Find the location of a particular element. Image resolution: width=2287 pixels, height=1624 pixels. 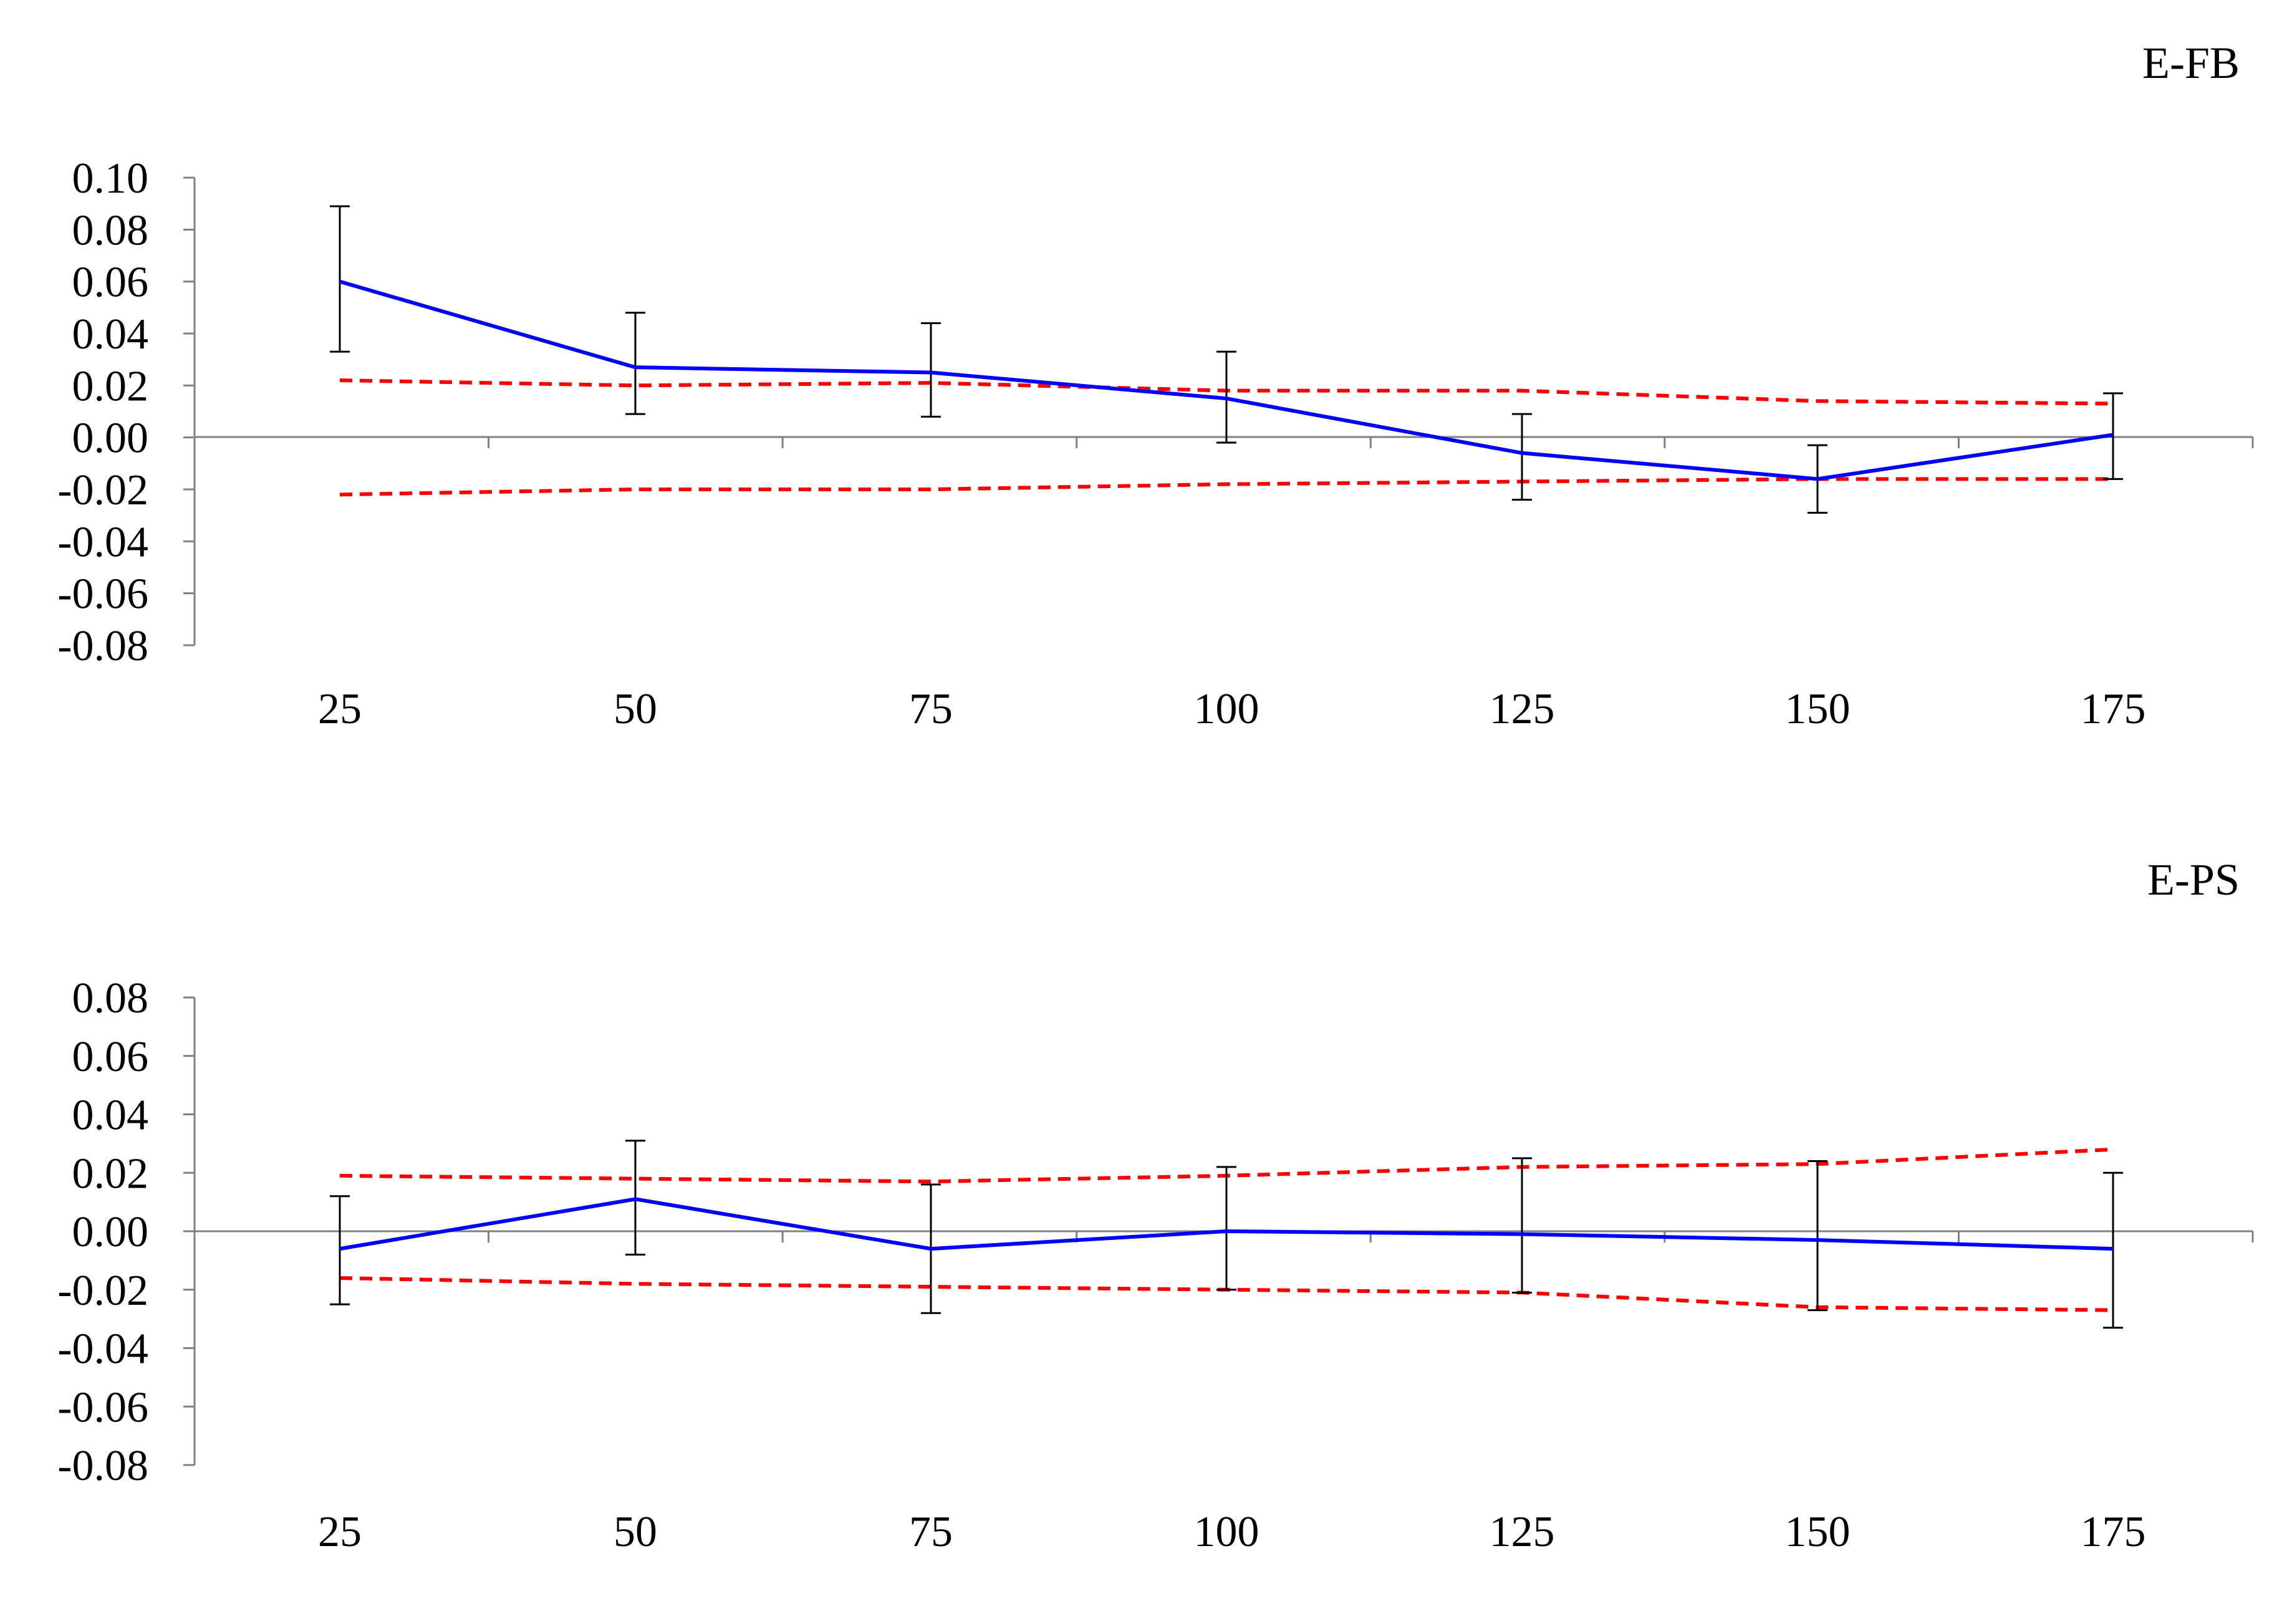

chart-title: E-PS is located at coordinates (2193, 880).